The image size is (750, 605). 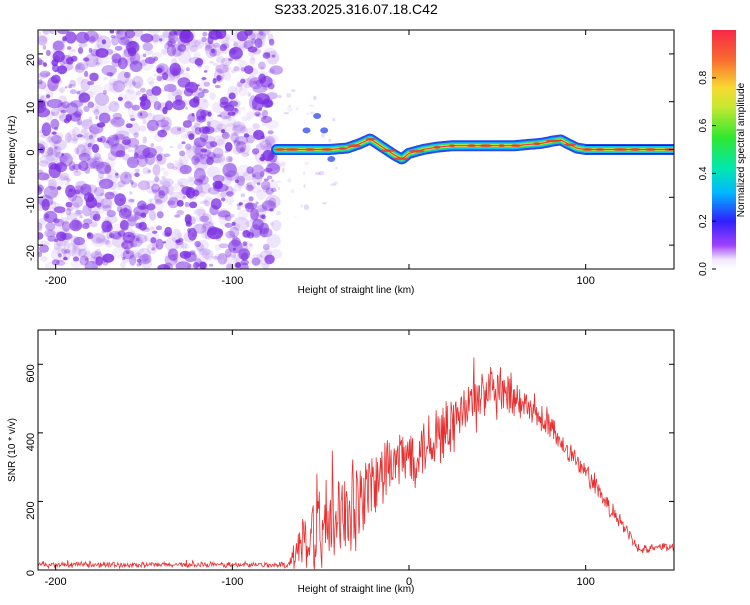 I want to click on colorbar-label: Normalized spectral amplitude, so click(x=741, y=149).